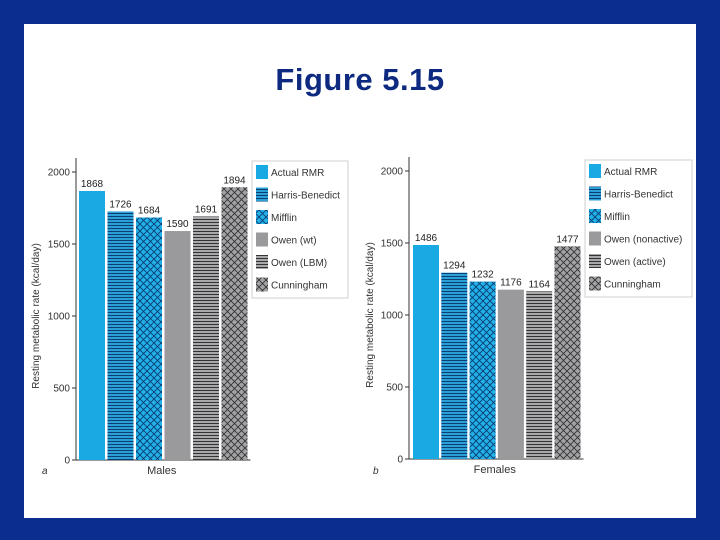 The image size is (720, 540). What do you see at coordinates (162, 471) in the screenshot?
I see `x-axis-title: Males` at bounding box center [162, 471].